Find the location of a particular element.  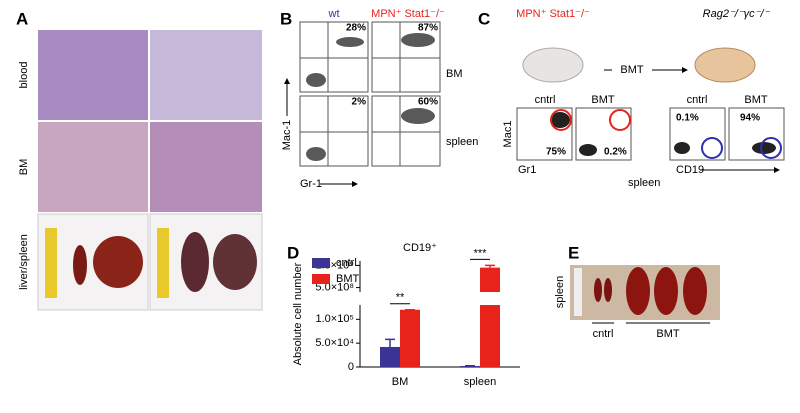

percent: 0.2% is located at coordinates (615, 152).